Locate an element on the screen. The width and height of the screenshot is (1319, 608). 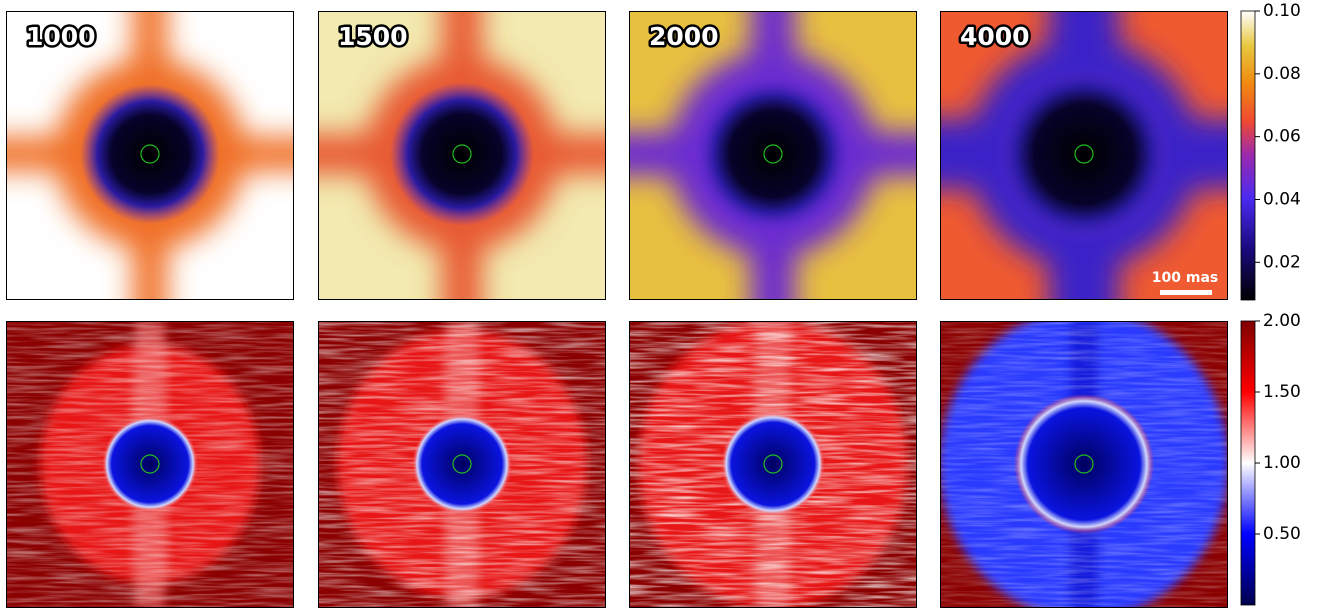
panel-label: 2000 is located at coordinates (684, 36).